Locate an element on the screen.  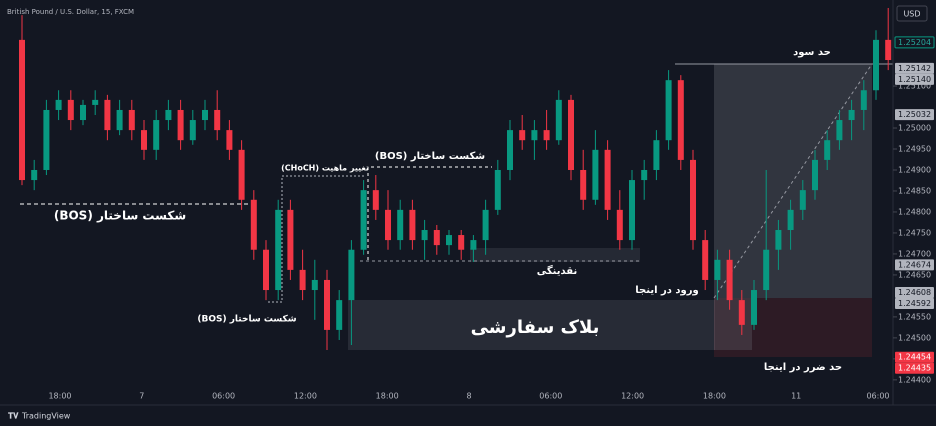
price-marker-label: 1.24592 is located at coordinates (914, 303).